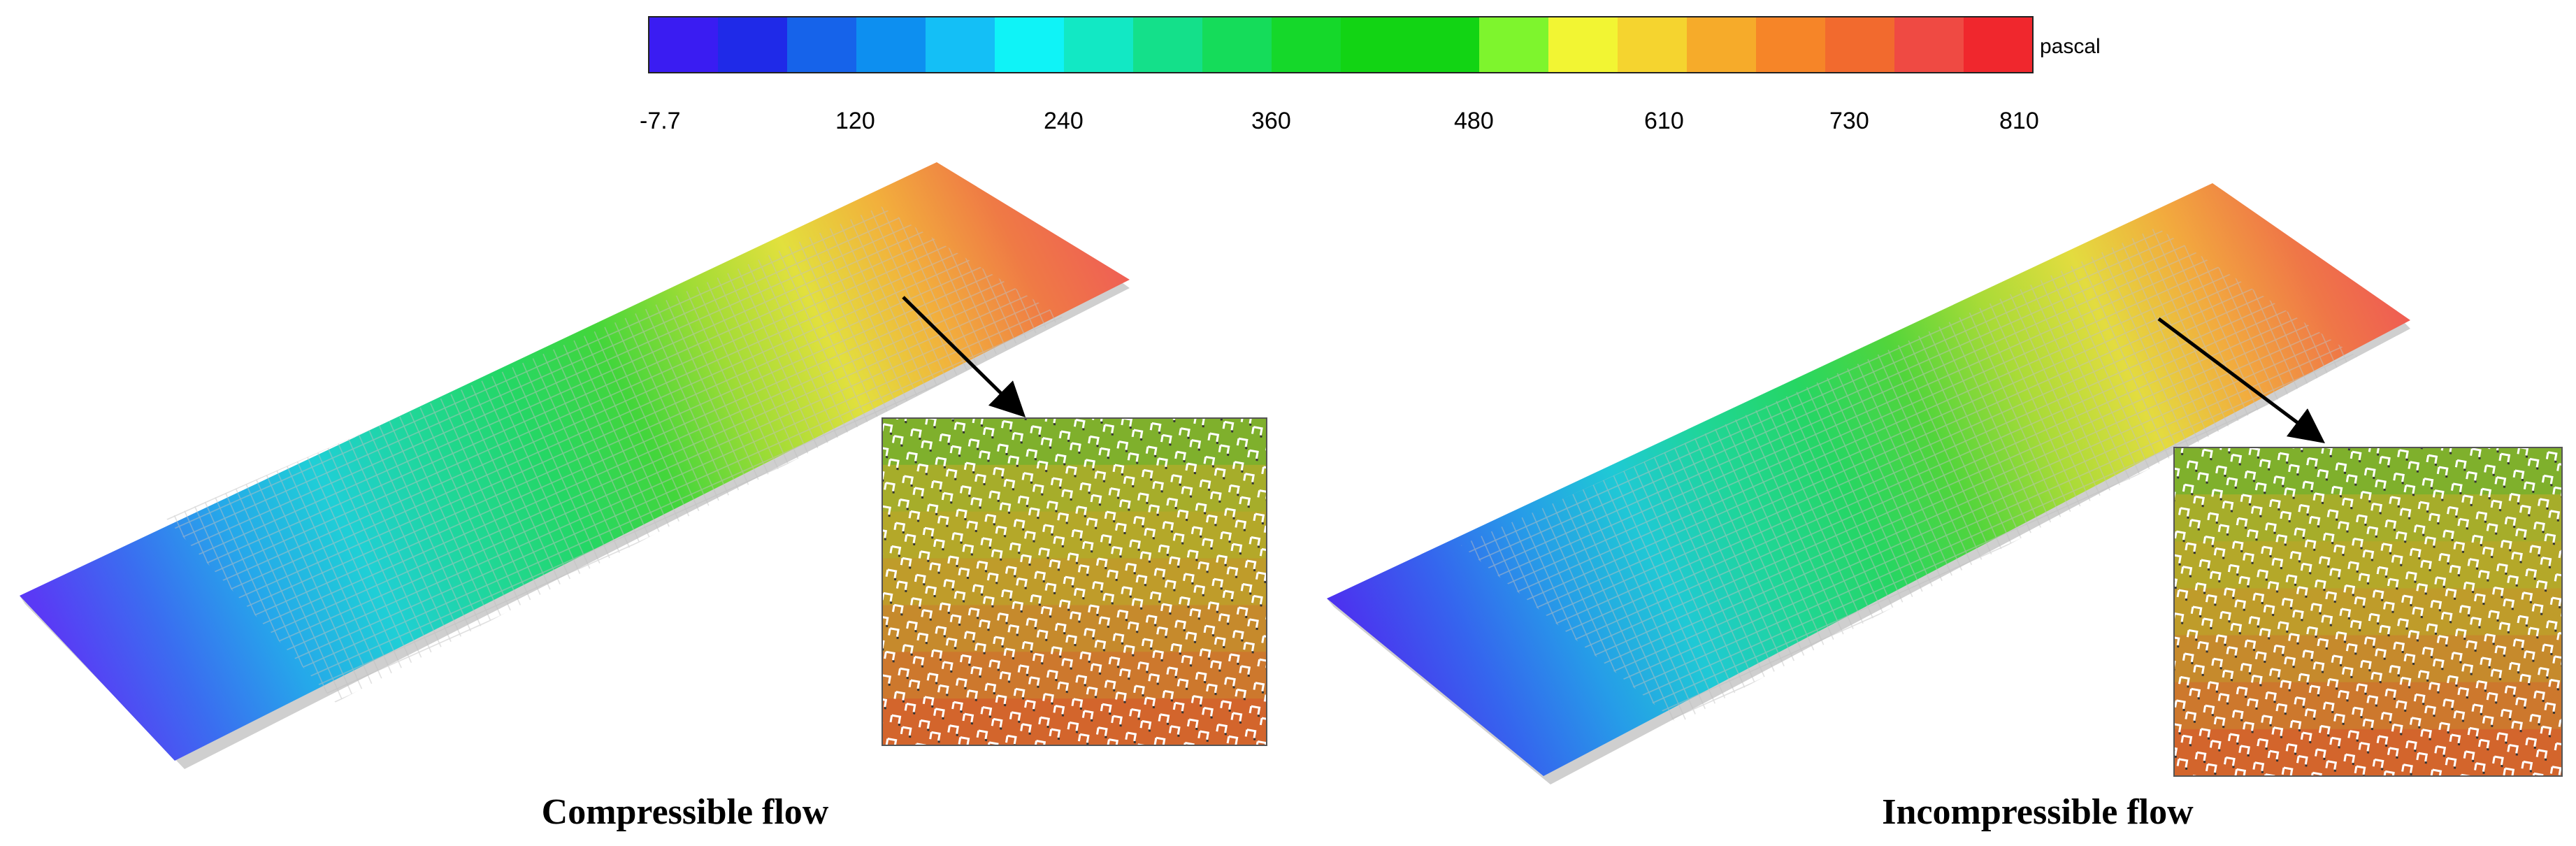 Image resolution: width=2576 pixels, height=846 pixels. I want to click on colorbar-frame, so click(1341, 44).